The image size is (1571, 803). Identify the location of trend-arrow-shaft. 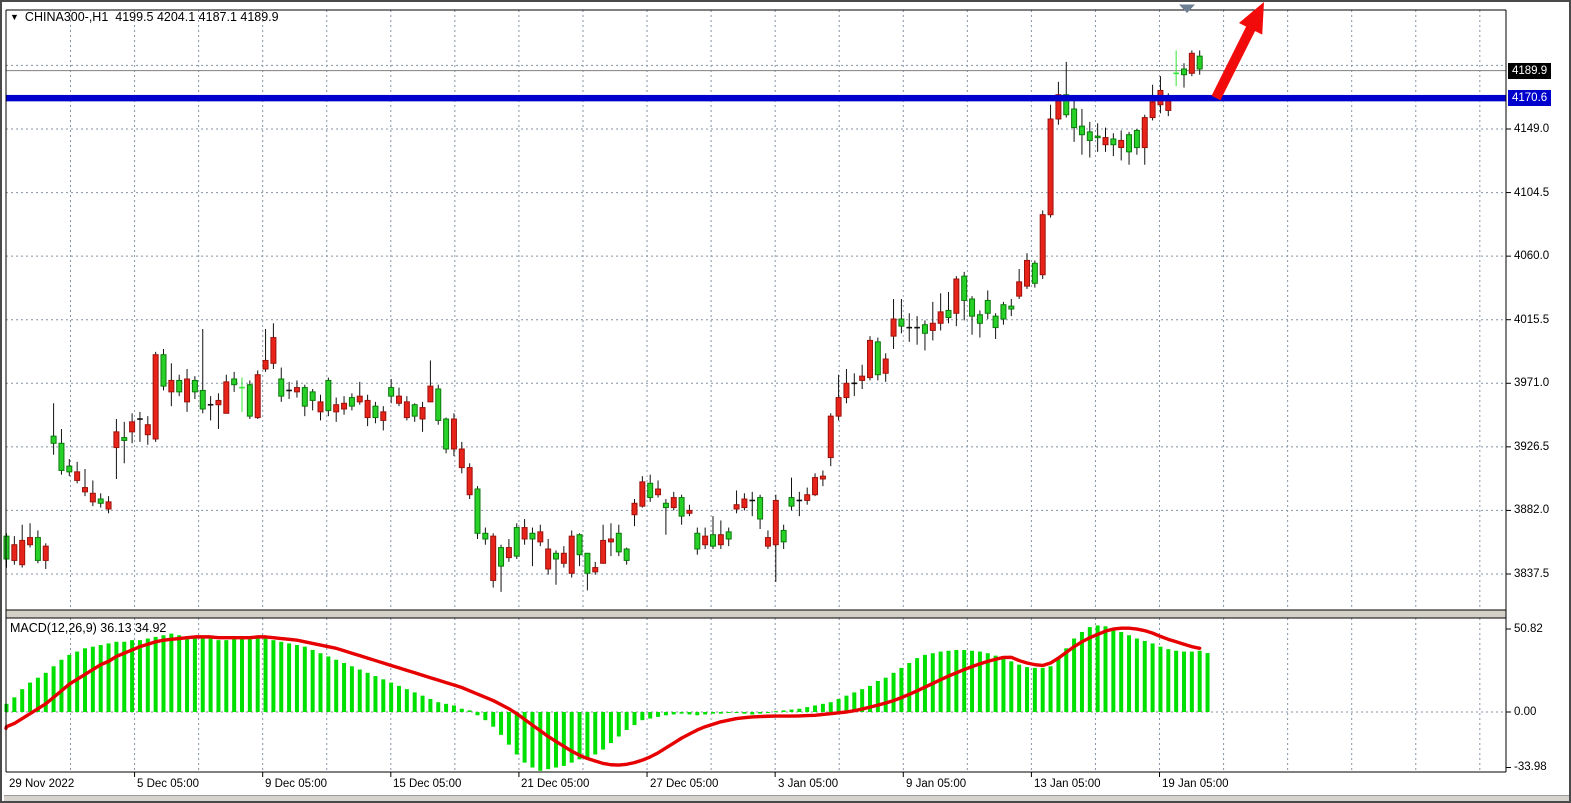
(1234, 61).